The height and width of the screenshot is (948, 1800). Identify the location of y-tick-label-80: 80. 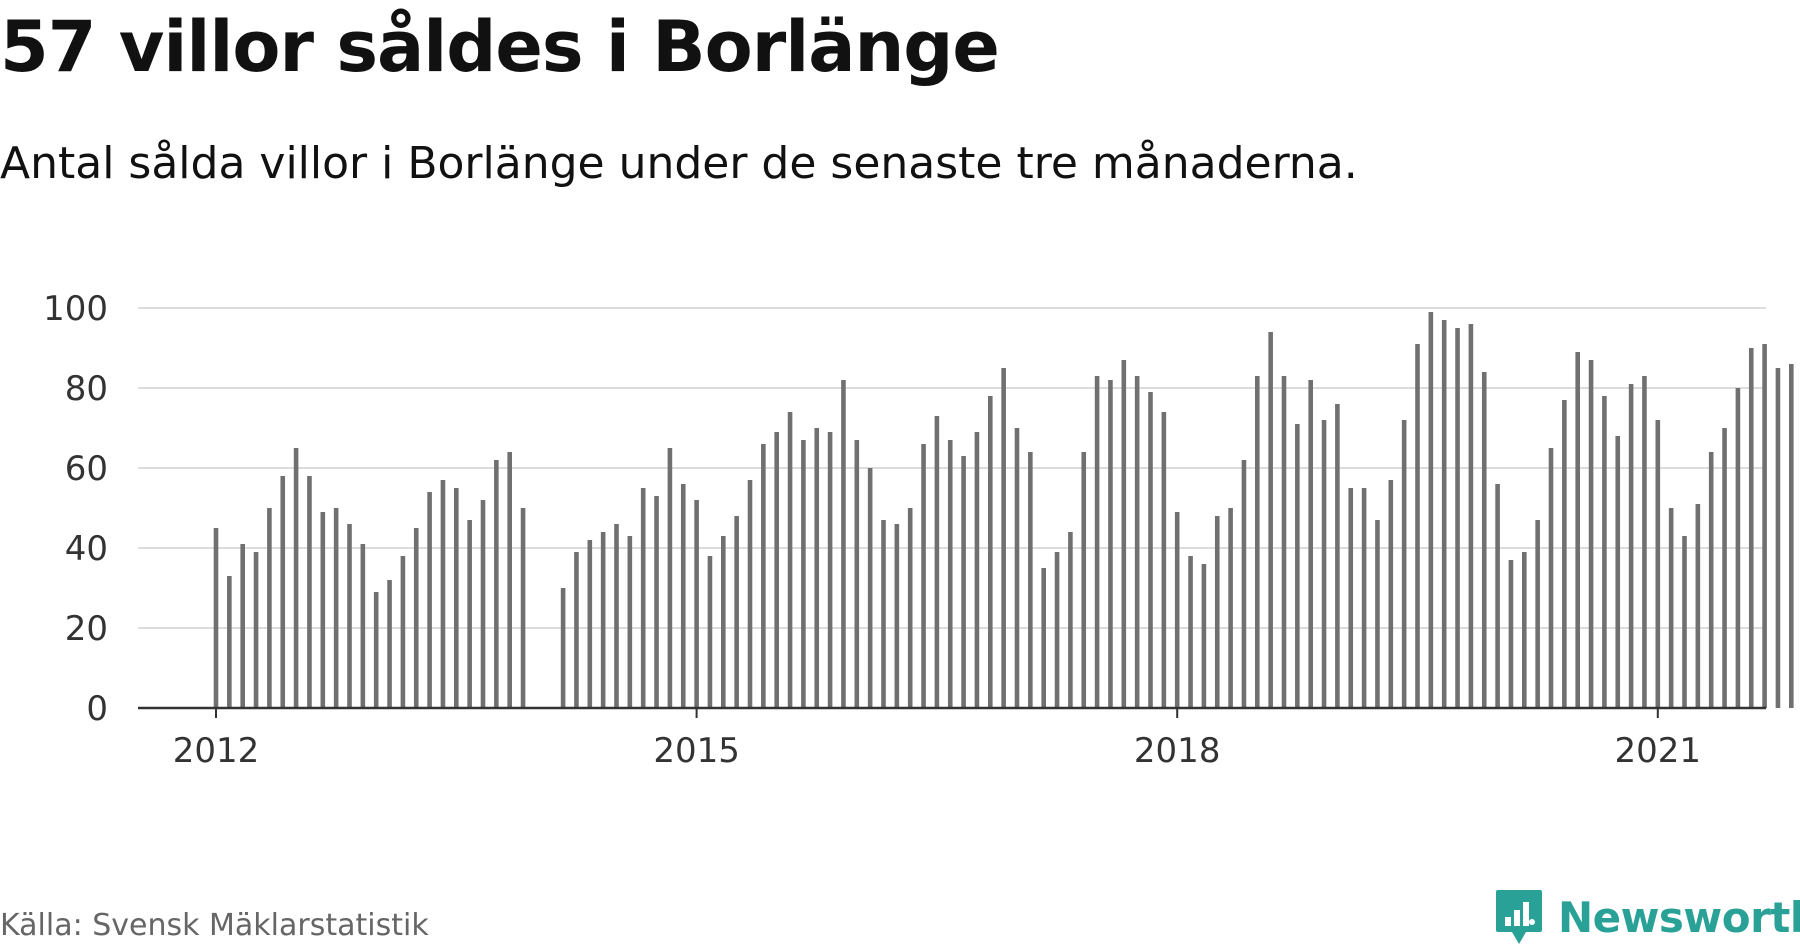
(86, 389).